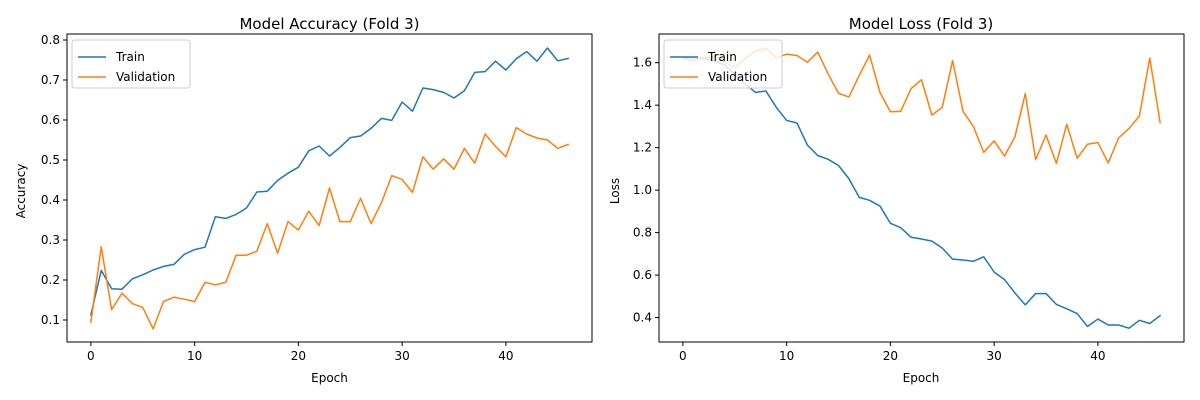  What do you see at coordinates (50, 240) in the screenshot?
I see `y-tick-label: 0.3` at bounding box center [50, 240].